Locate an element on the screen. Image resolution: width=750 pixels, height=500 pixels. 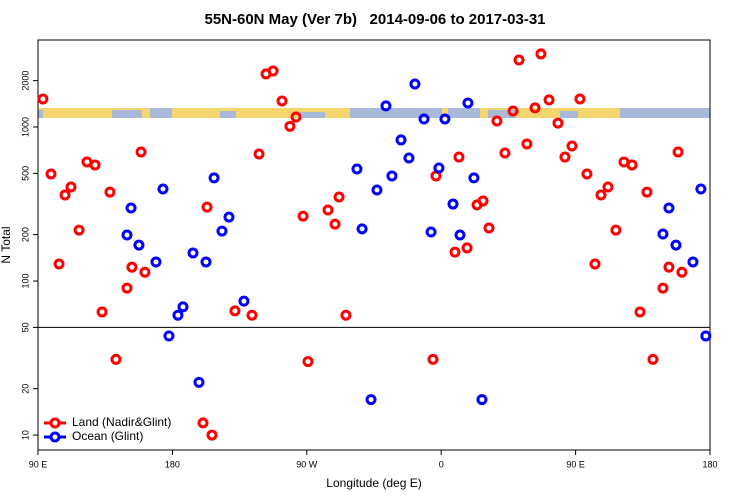
y-tick-label: 100 is located at coordinates (25, 281).